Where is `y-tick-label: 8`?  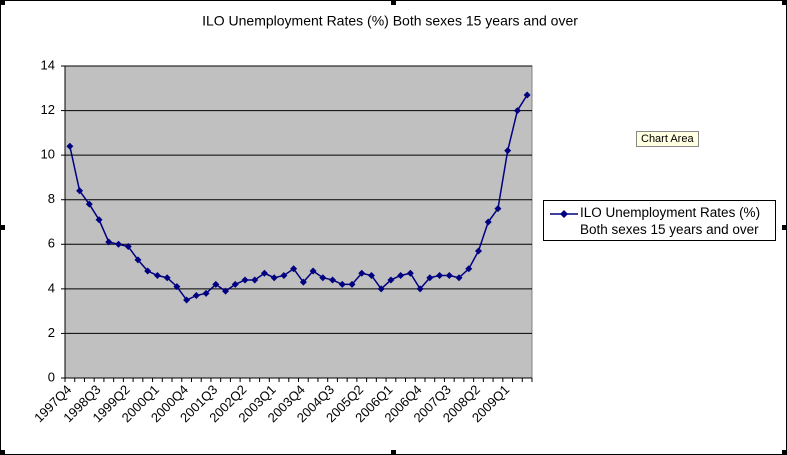 y-tick-label: 8 is located at coordinates (51, 198).